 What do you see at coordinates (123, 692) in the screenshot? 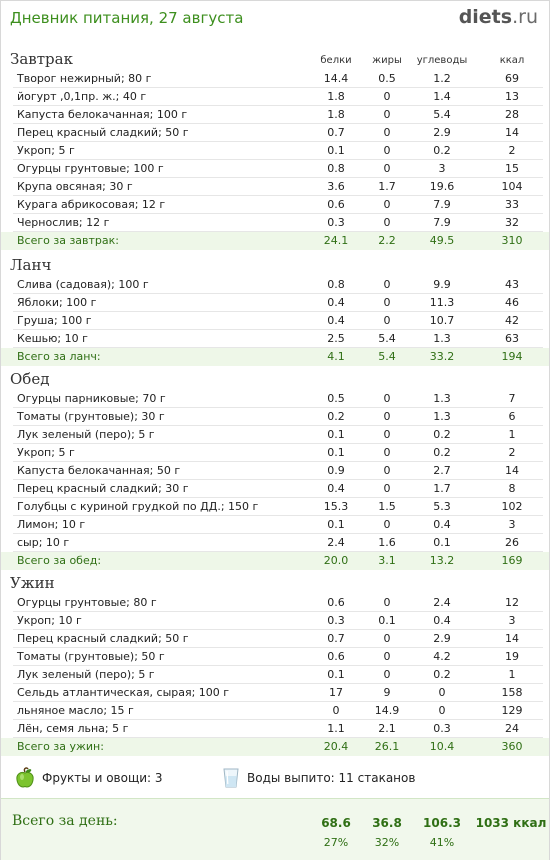
I see `food-name: Сельдь атлантическая, сырая; 100 г` at bounding box center [123, 692].